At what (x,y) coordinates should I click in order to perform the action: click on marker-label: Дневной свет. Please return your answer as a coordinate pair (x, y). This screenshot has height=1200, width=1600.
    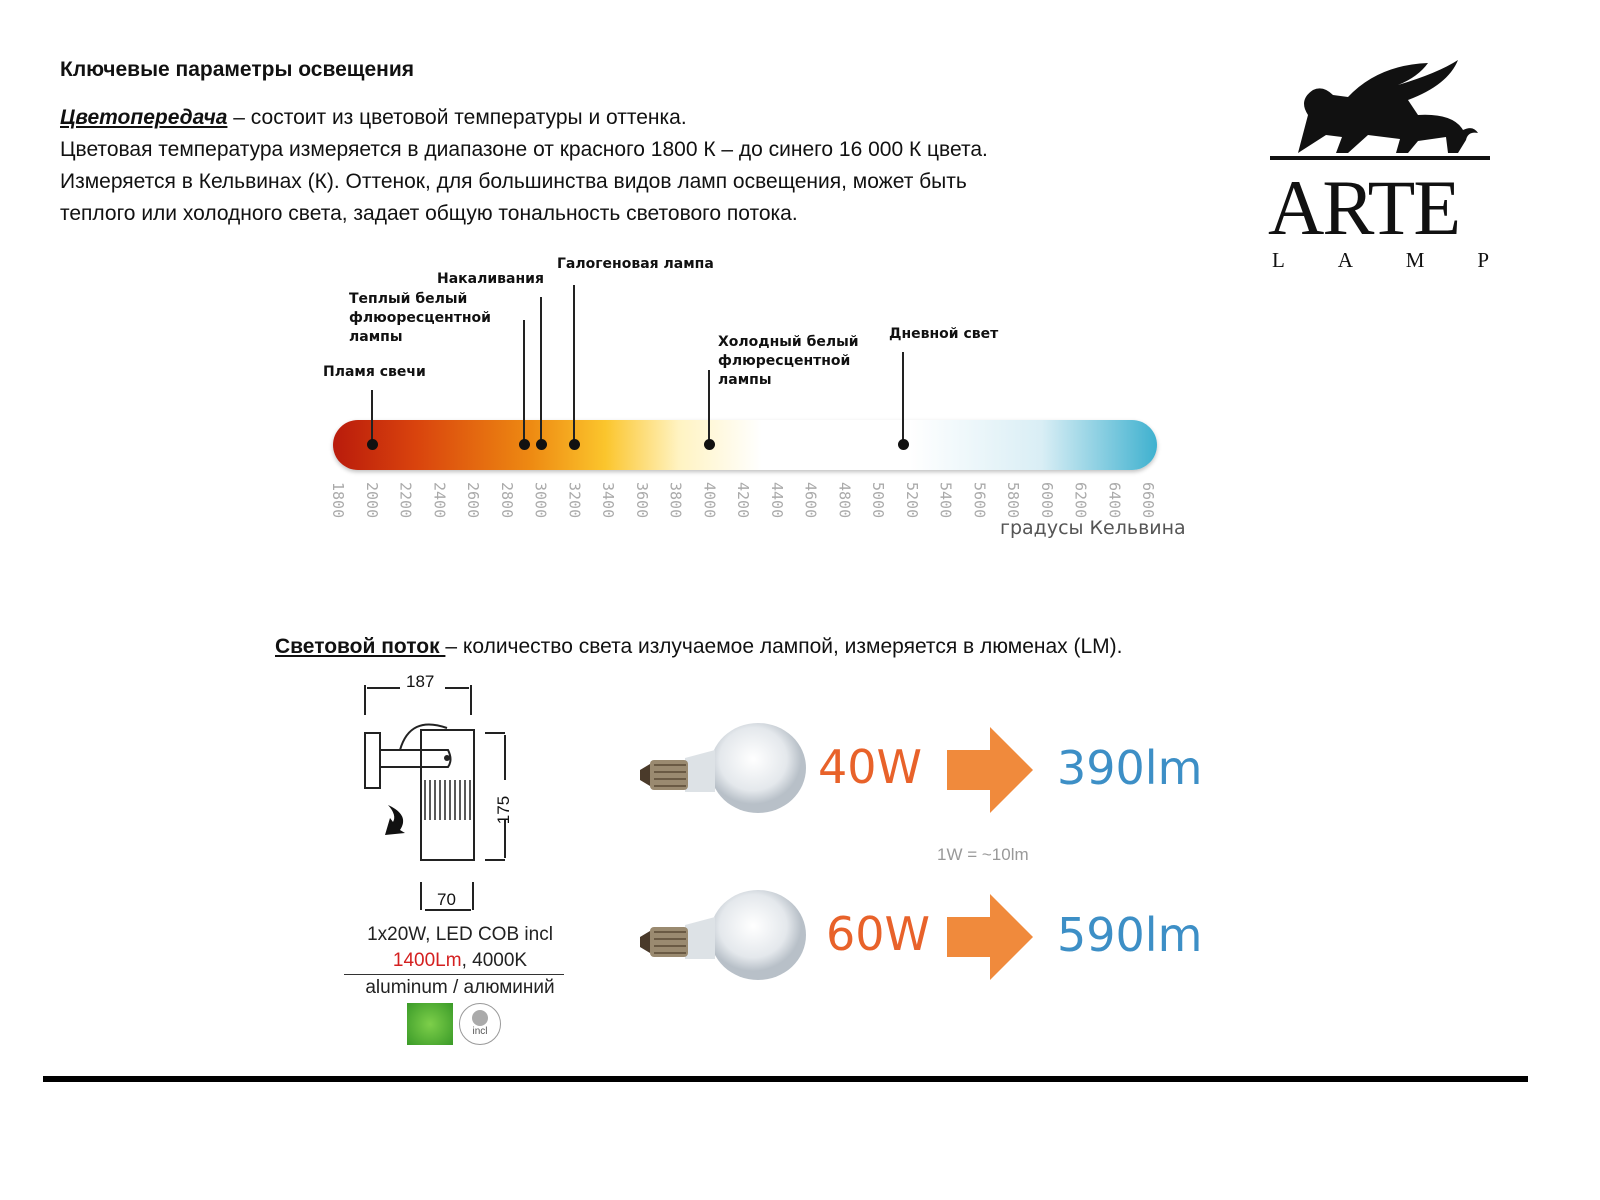
    Looking at the image, I should click on (944, 334).